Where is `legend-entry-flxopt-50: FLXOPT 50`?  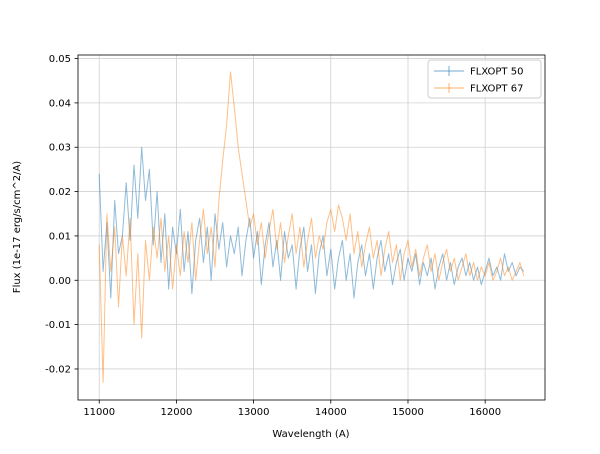 legend-entry-flxopt-50: FLXOPT 50 is located at coordinates (478, 72).